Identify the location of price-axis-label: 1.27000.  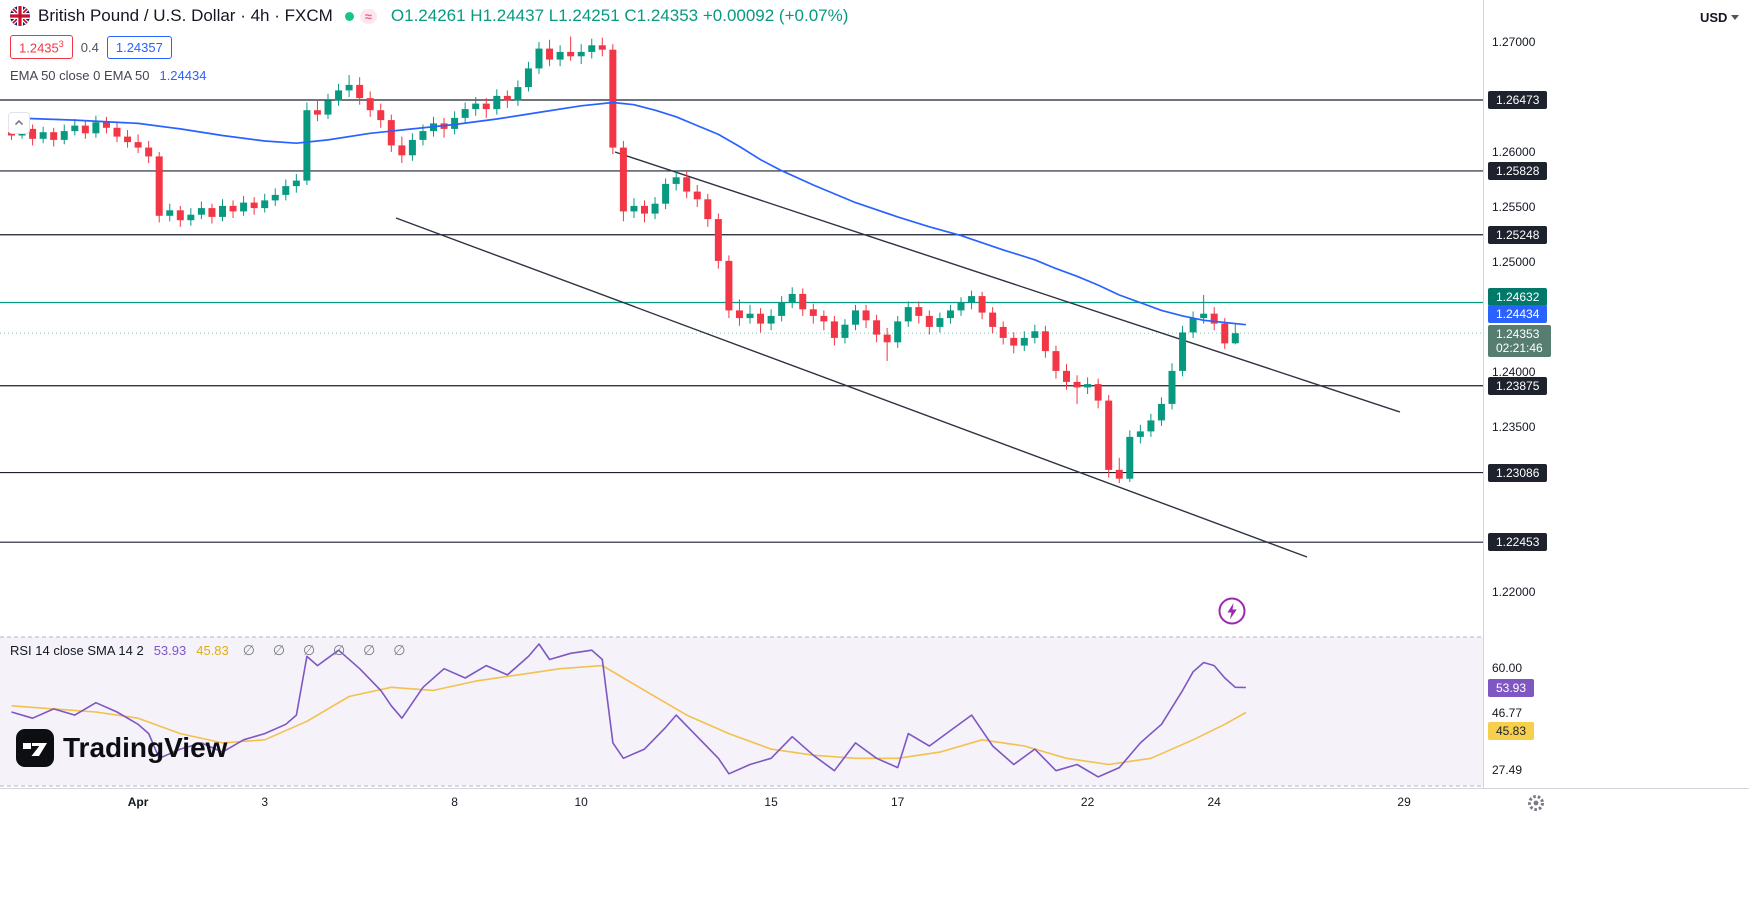
(1514, 42).